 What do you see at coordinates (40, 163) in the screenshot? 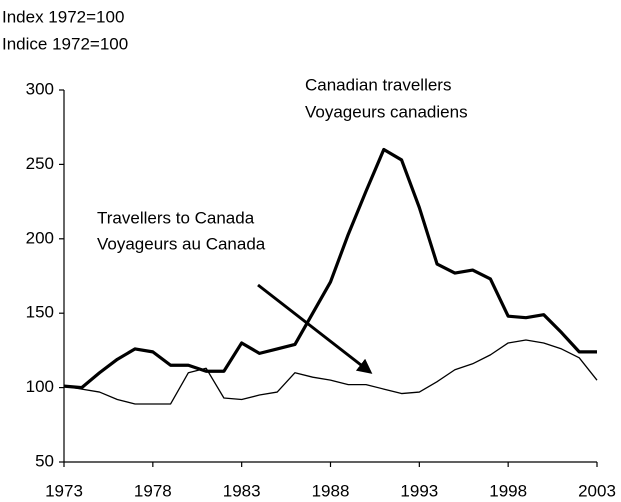
I see `y-tick-label: 250` at bounding box center [40, 163].